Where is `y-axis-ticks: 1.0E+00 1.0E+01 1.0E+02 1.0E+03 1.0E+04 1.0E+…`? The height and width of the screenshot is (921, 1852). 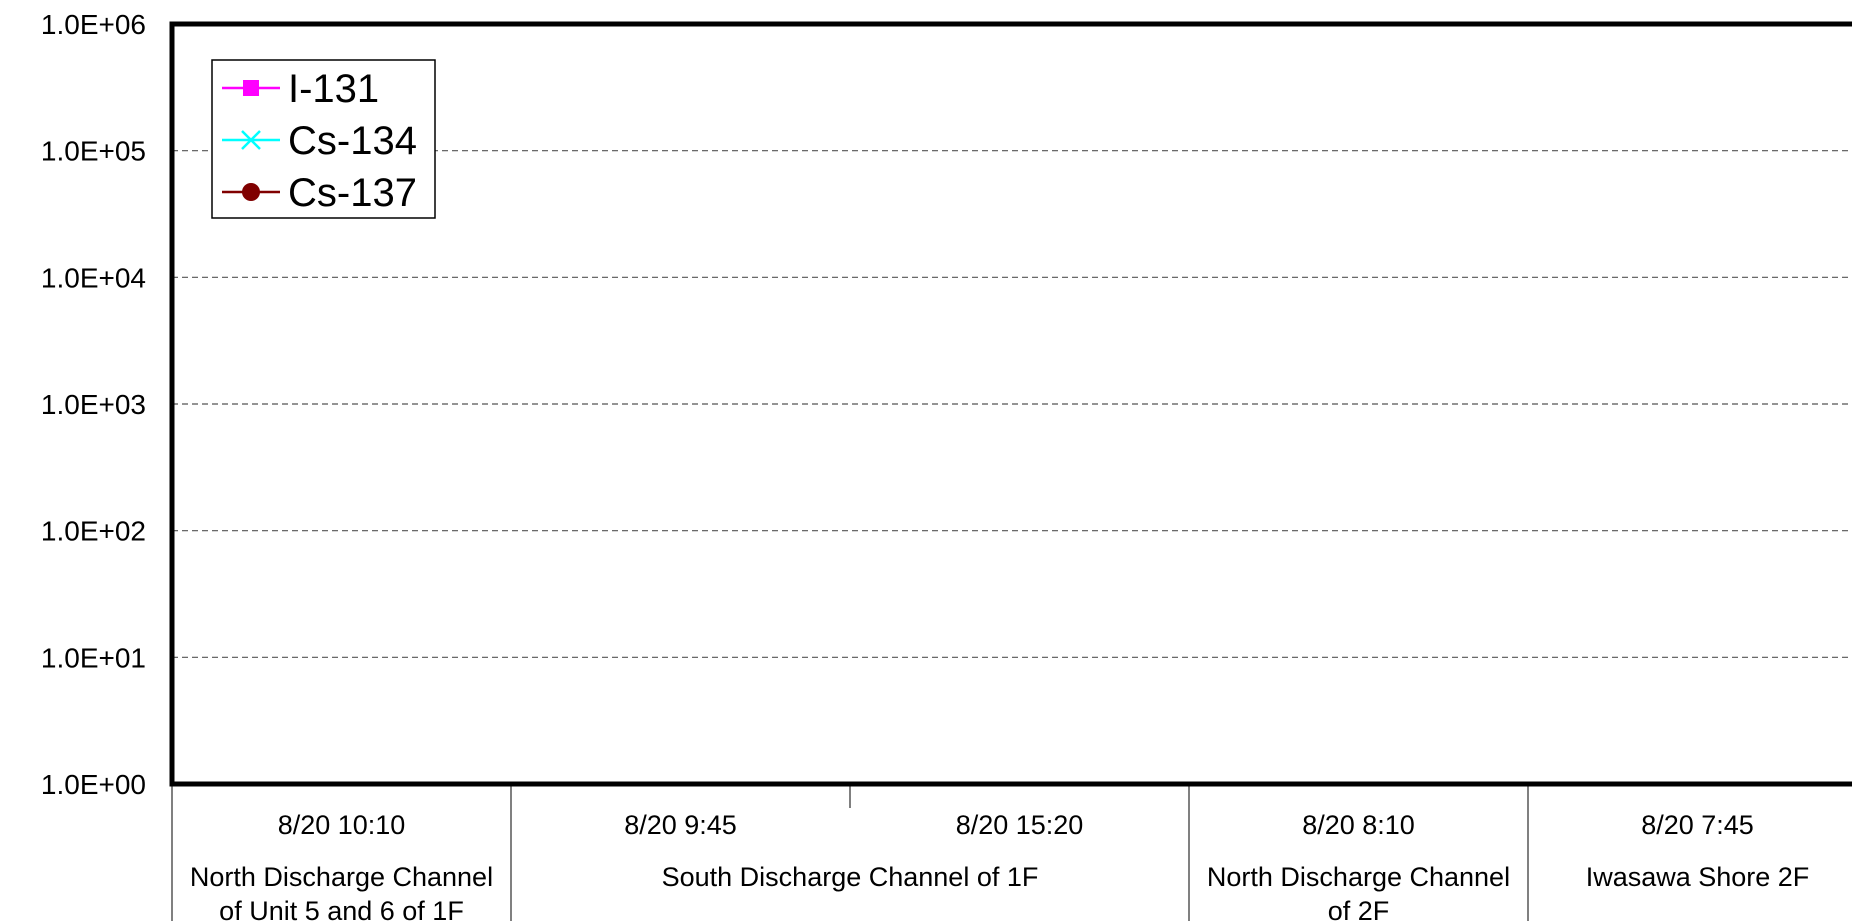 y-axis-ticks: 1.0E+00 1.0E+01 1.0E+02 1.0E+03 1.0E+04 1.0E+… is located at coordinates (93, 404).